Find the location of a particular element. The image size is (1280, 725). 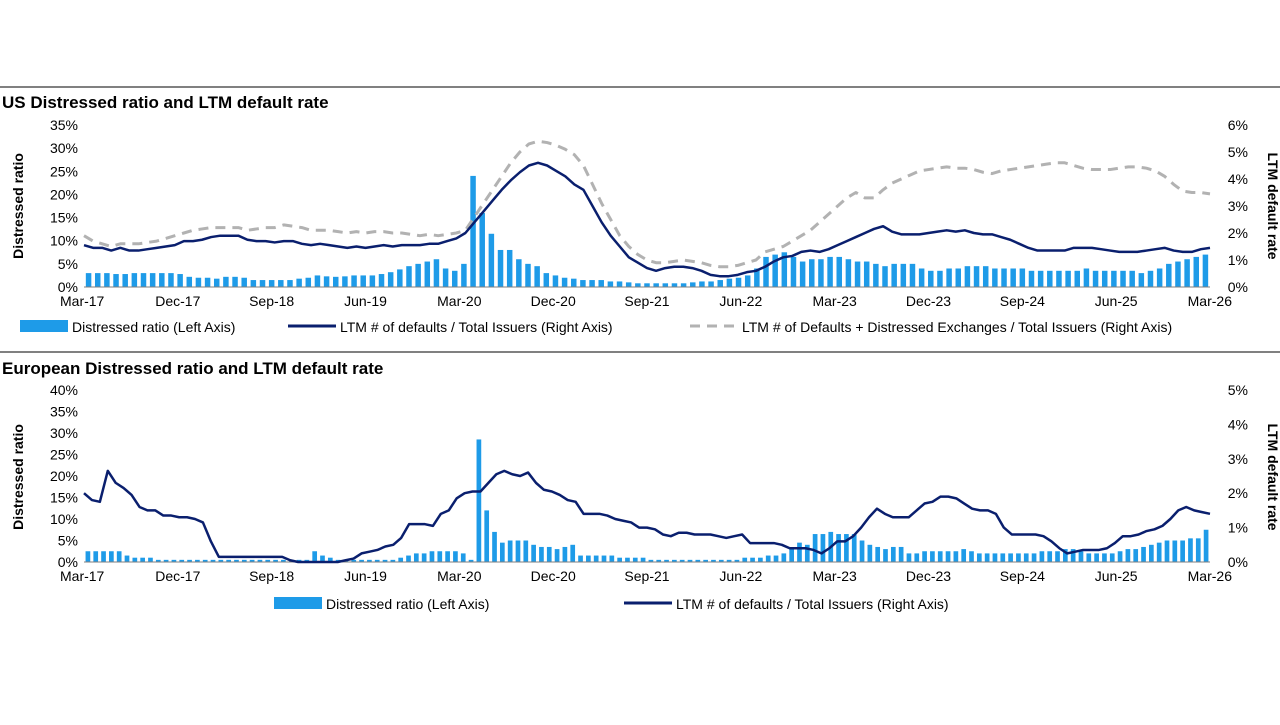

eu-x-tick-label: Sep-21 is located at coordinates (646, 576).